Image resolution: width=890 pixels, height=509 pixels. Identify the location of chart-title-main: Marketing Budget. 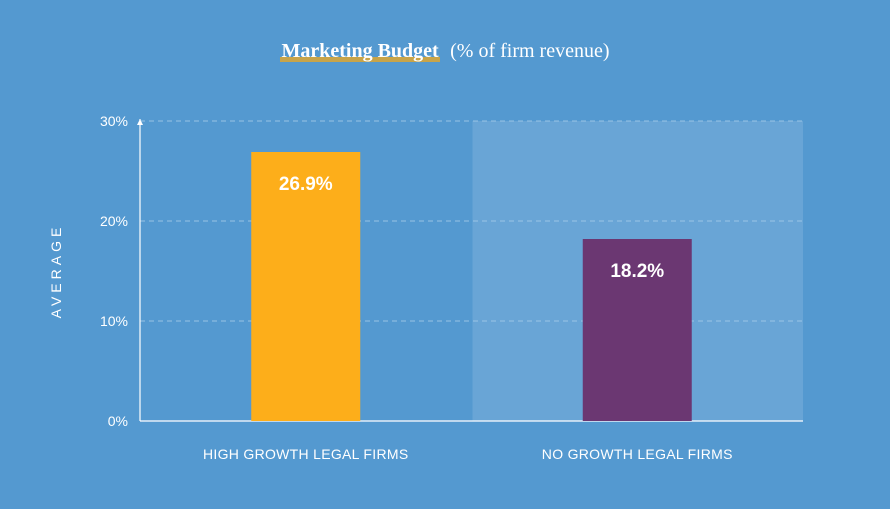
(360, 51).